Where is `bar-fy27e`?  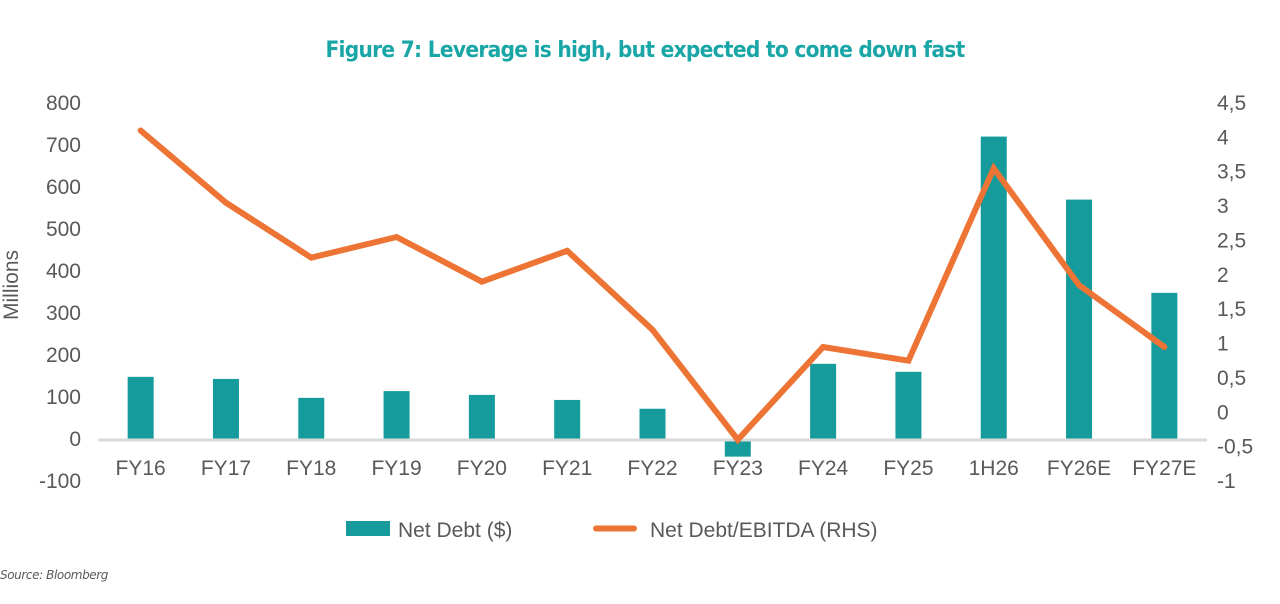
bar-fy27e is located at coordinates (1164, 365).